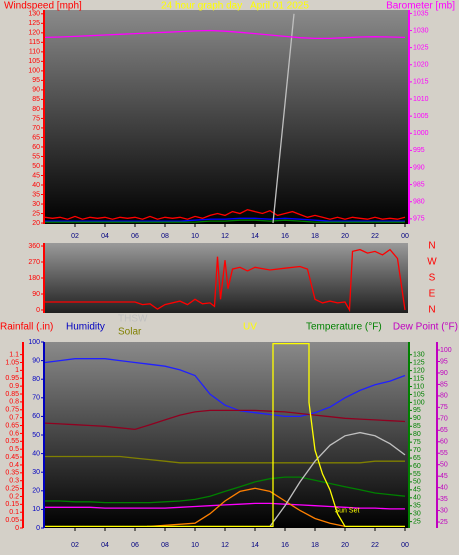 The height and width of the screenshot is (555, 459). Describe the element at coordinates (36, 194) in the screenshot. I see `y-tick-label: 35` at that location.